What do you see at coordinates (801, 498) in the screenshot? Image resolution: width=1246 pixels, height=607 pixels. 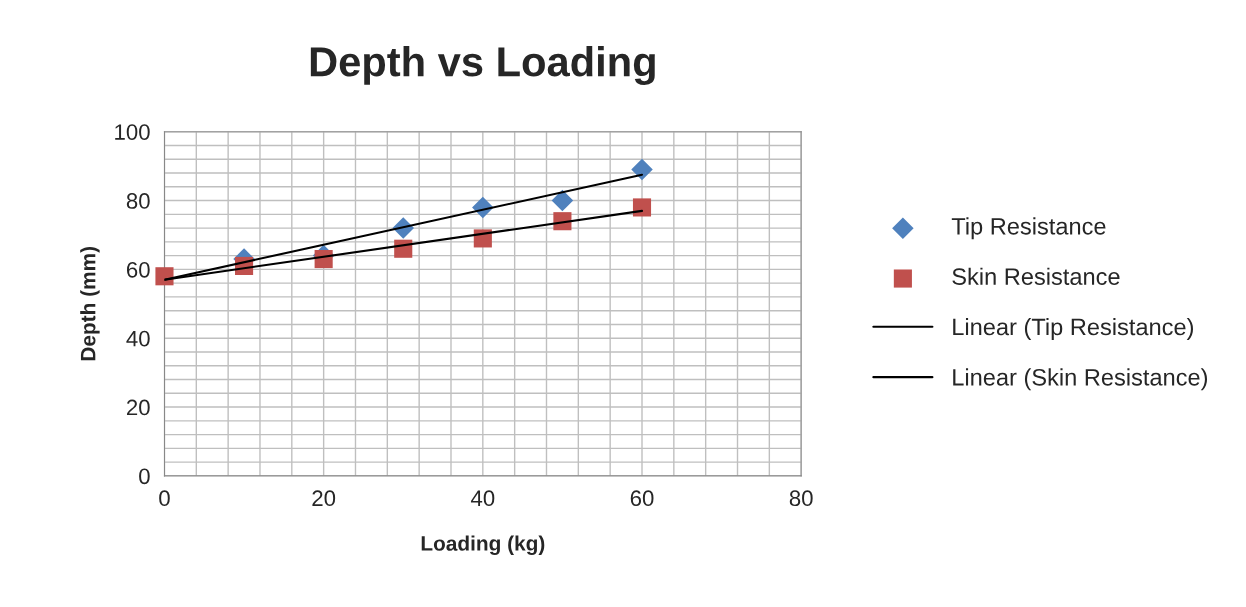 I see `x-tick-label: 80` at bounding box center [801, 498].